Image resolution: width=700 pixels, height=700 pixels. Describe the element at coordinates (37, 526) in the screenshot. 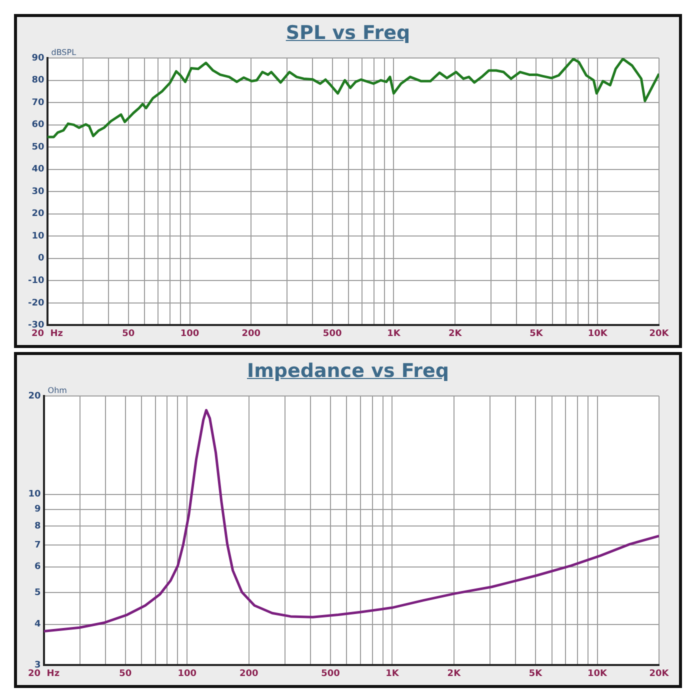

I see `y-tick-label: 8` at that location.